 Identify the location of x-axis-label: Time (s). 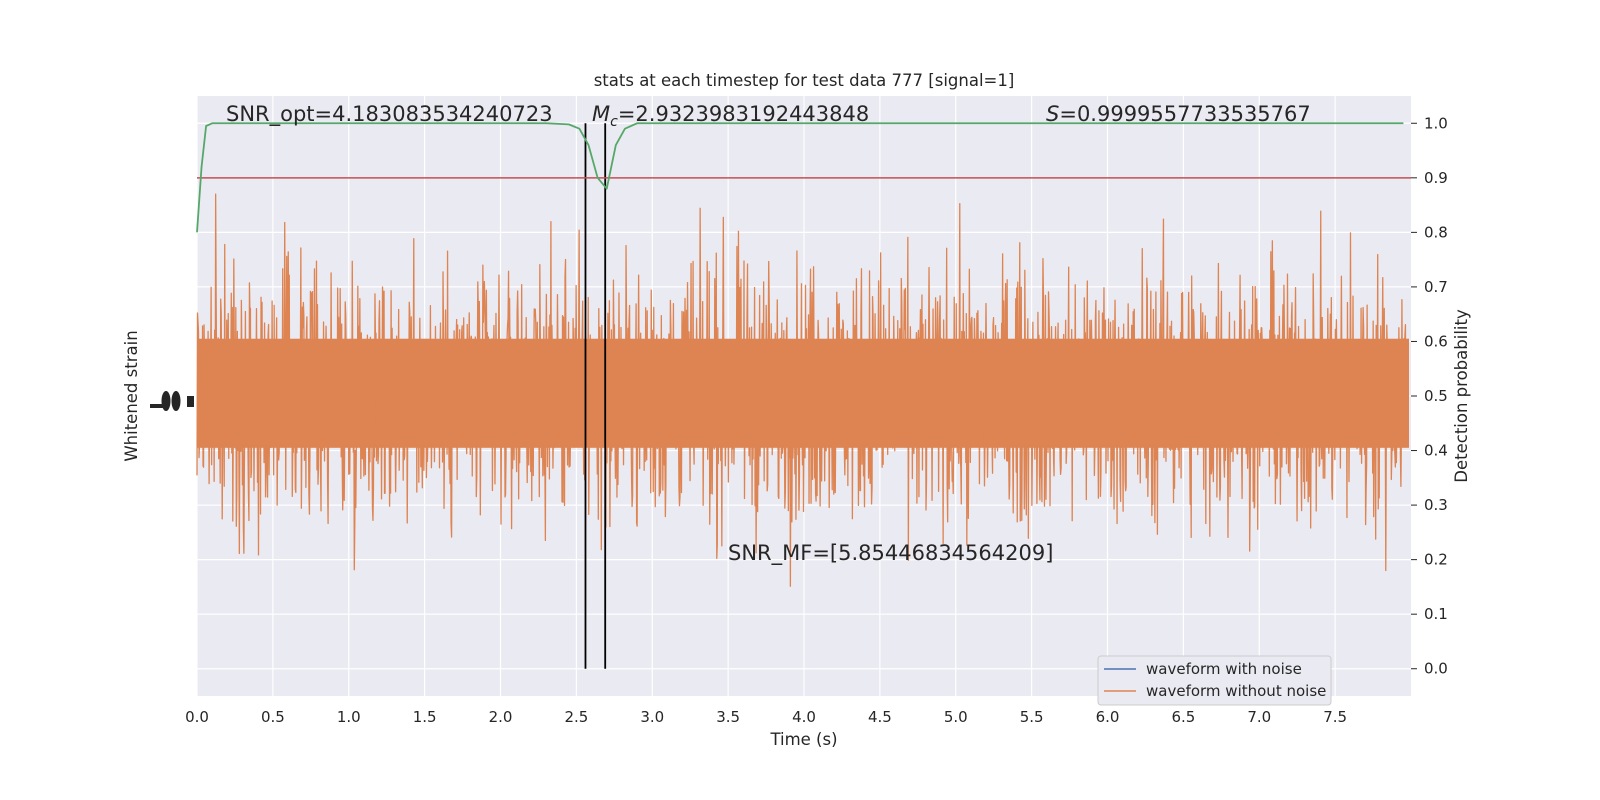
(803, 739).